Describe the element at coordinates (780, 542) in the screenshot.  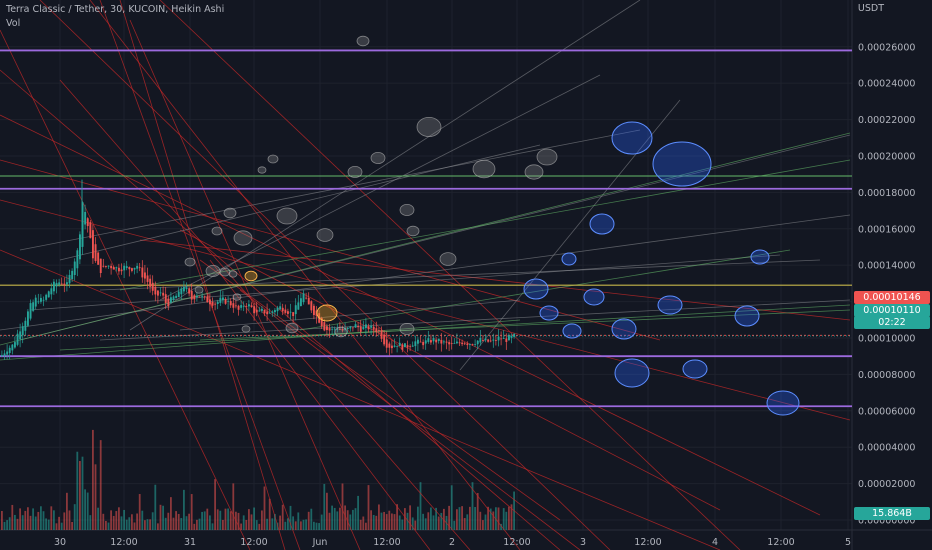
I see `x-tick-label: 12:00` at that location.